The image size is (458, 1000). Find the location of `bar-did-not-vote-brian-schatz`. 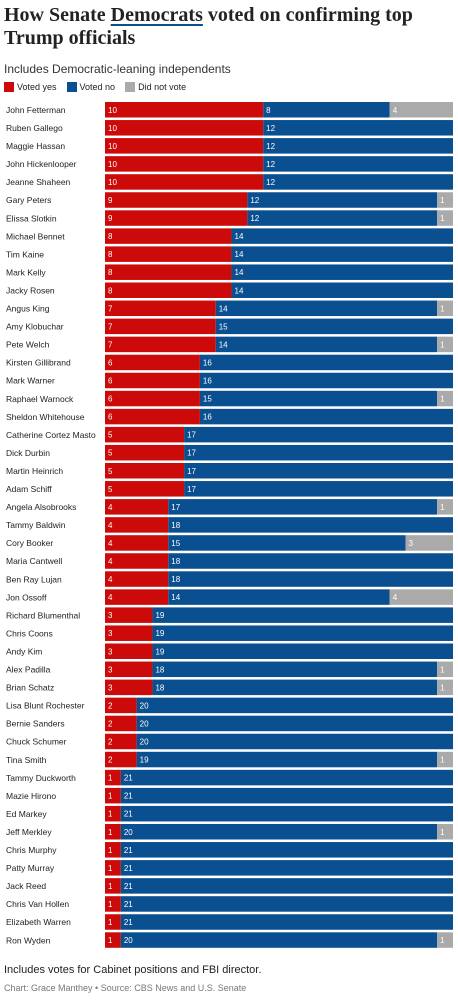

bar-did-not-vote-brian-schatz is located at coordinates (445, 687).